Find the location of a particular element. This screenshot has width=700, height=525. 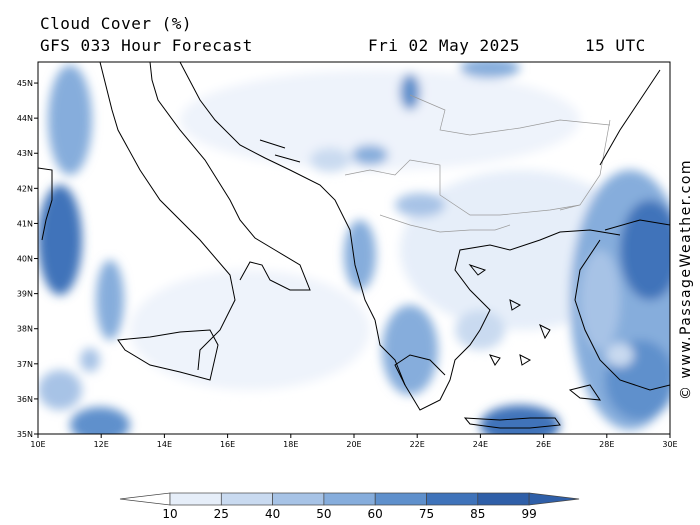

colorbar-label: 85 is located at coordinates (477, 514).